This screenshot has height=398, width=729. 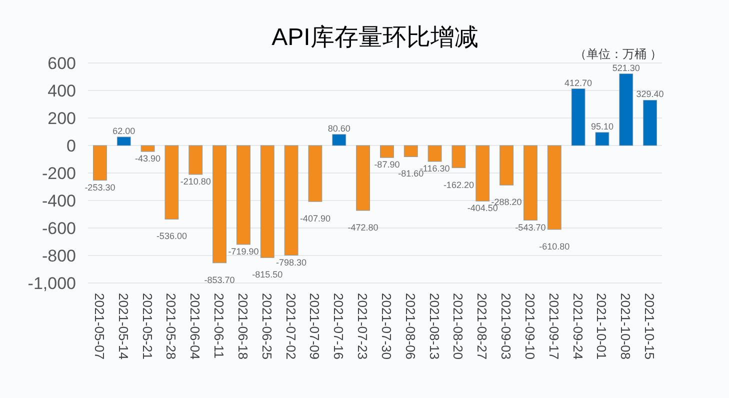 What do you see at coordinates (554, 246) in the screenshot?
I see `data-label: -610.80` at bounding box center [554, 246].